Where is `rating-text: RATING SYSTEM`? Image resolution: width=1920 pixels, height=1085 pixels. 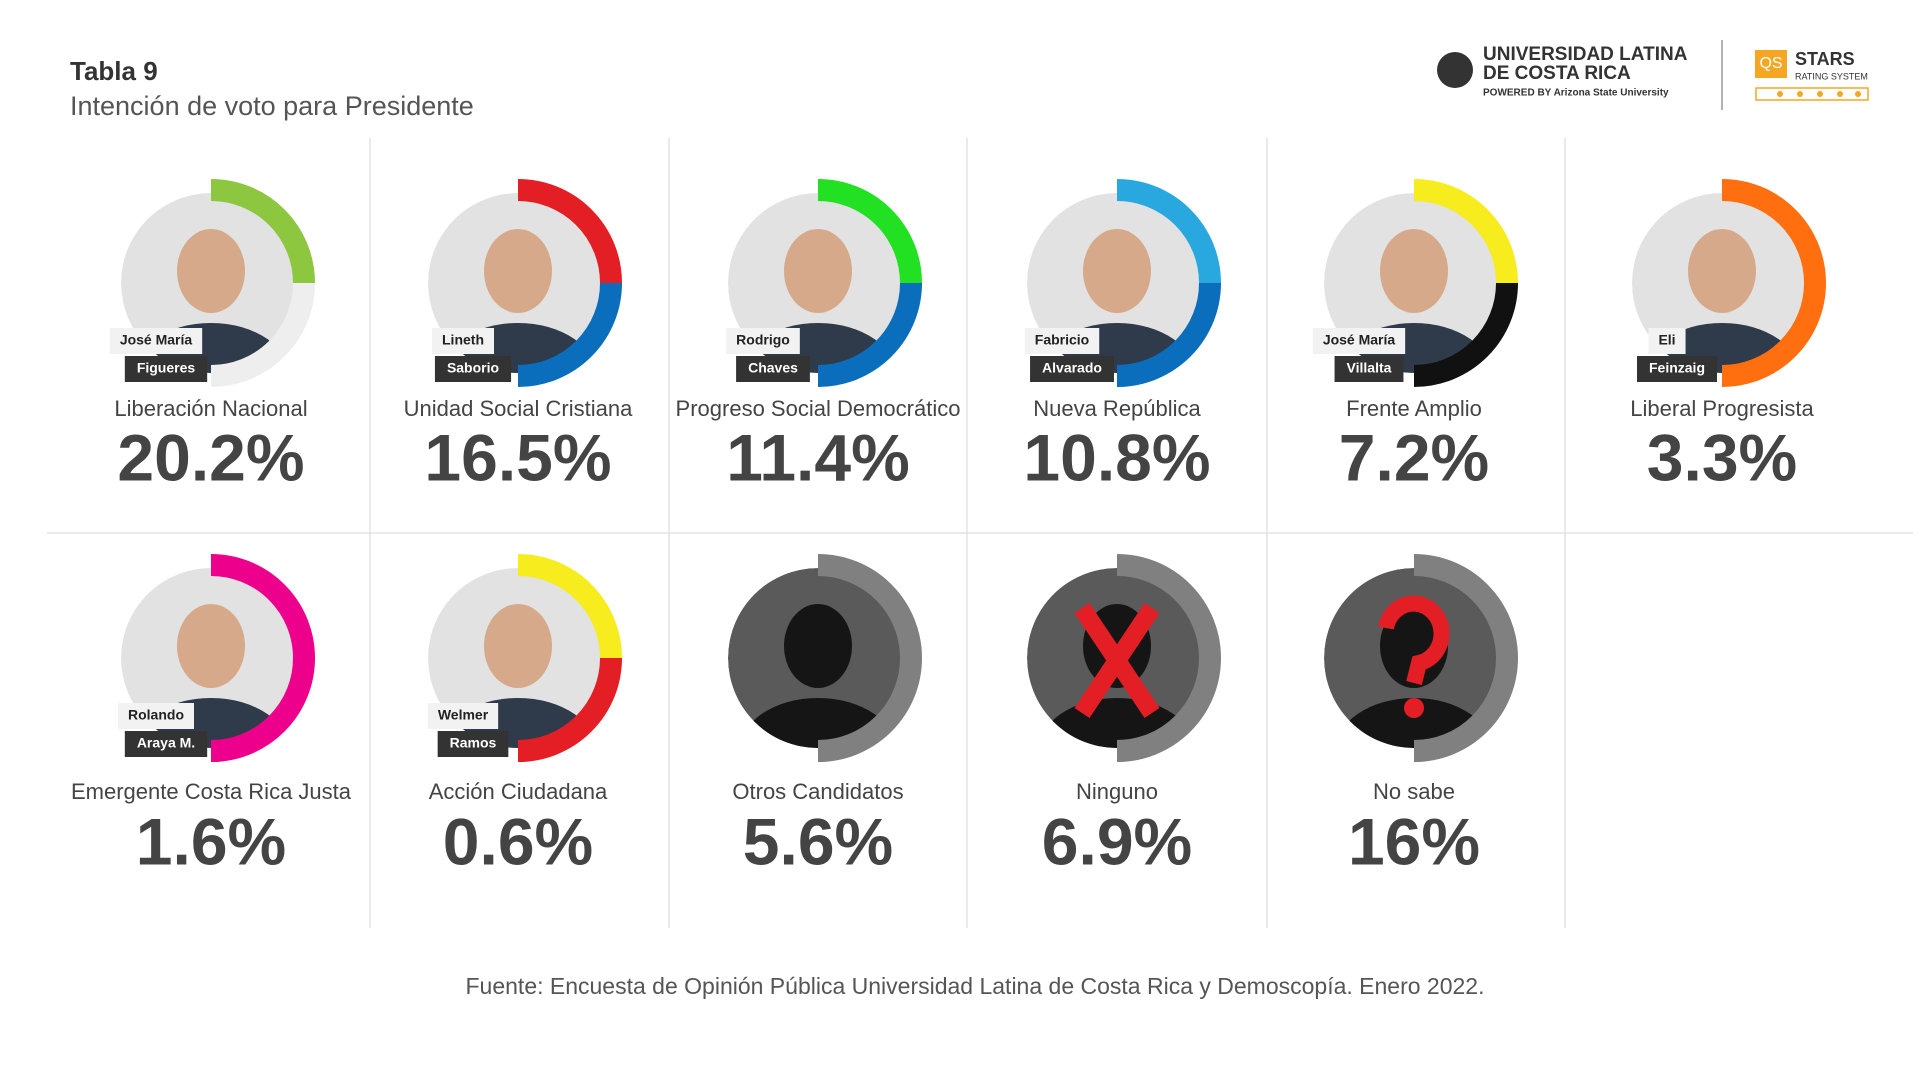
rating-text: RATING SYSTEM is located at coordinates (1831, 76).